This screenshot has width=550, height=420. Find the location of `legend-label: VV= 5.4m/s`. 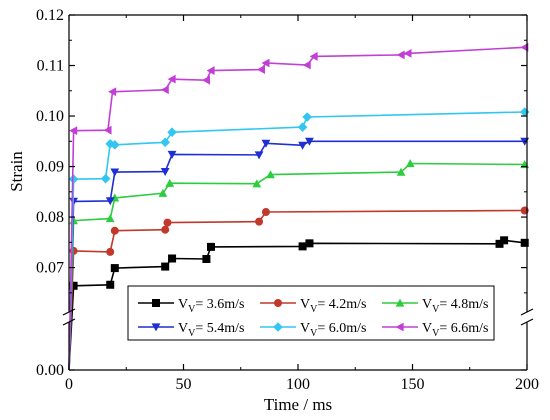

legend-label: VV= 5.4m/s is located at coordinates (211, 330).